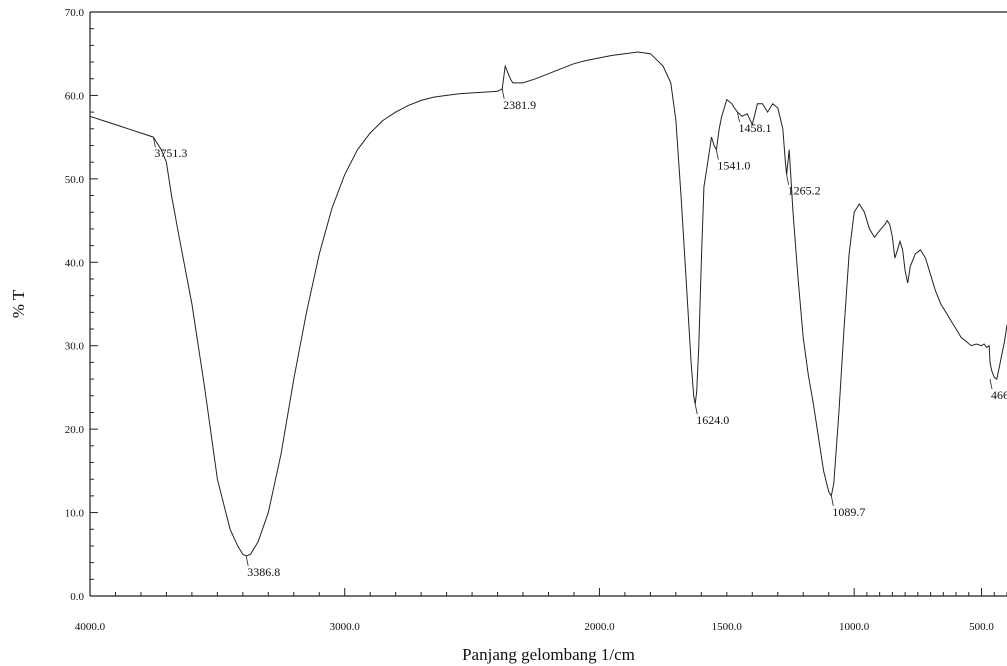 Image resolution: width=1007 pixels, height=666 pixels. Describe the element at coordinates (541, 610) in the screenshot. I see `x-axis: 4000.0 3000.0 2000.0 1500.0 1000.0 500.0` at that location.